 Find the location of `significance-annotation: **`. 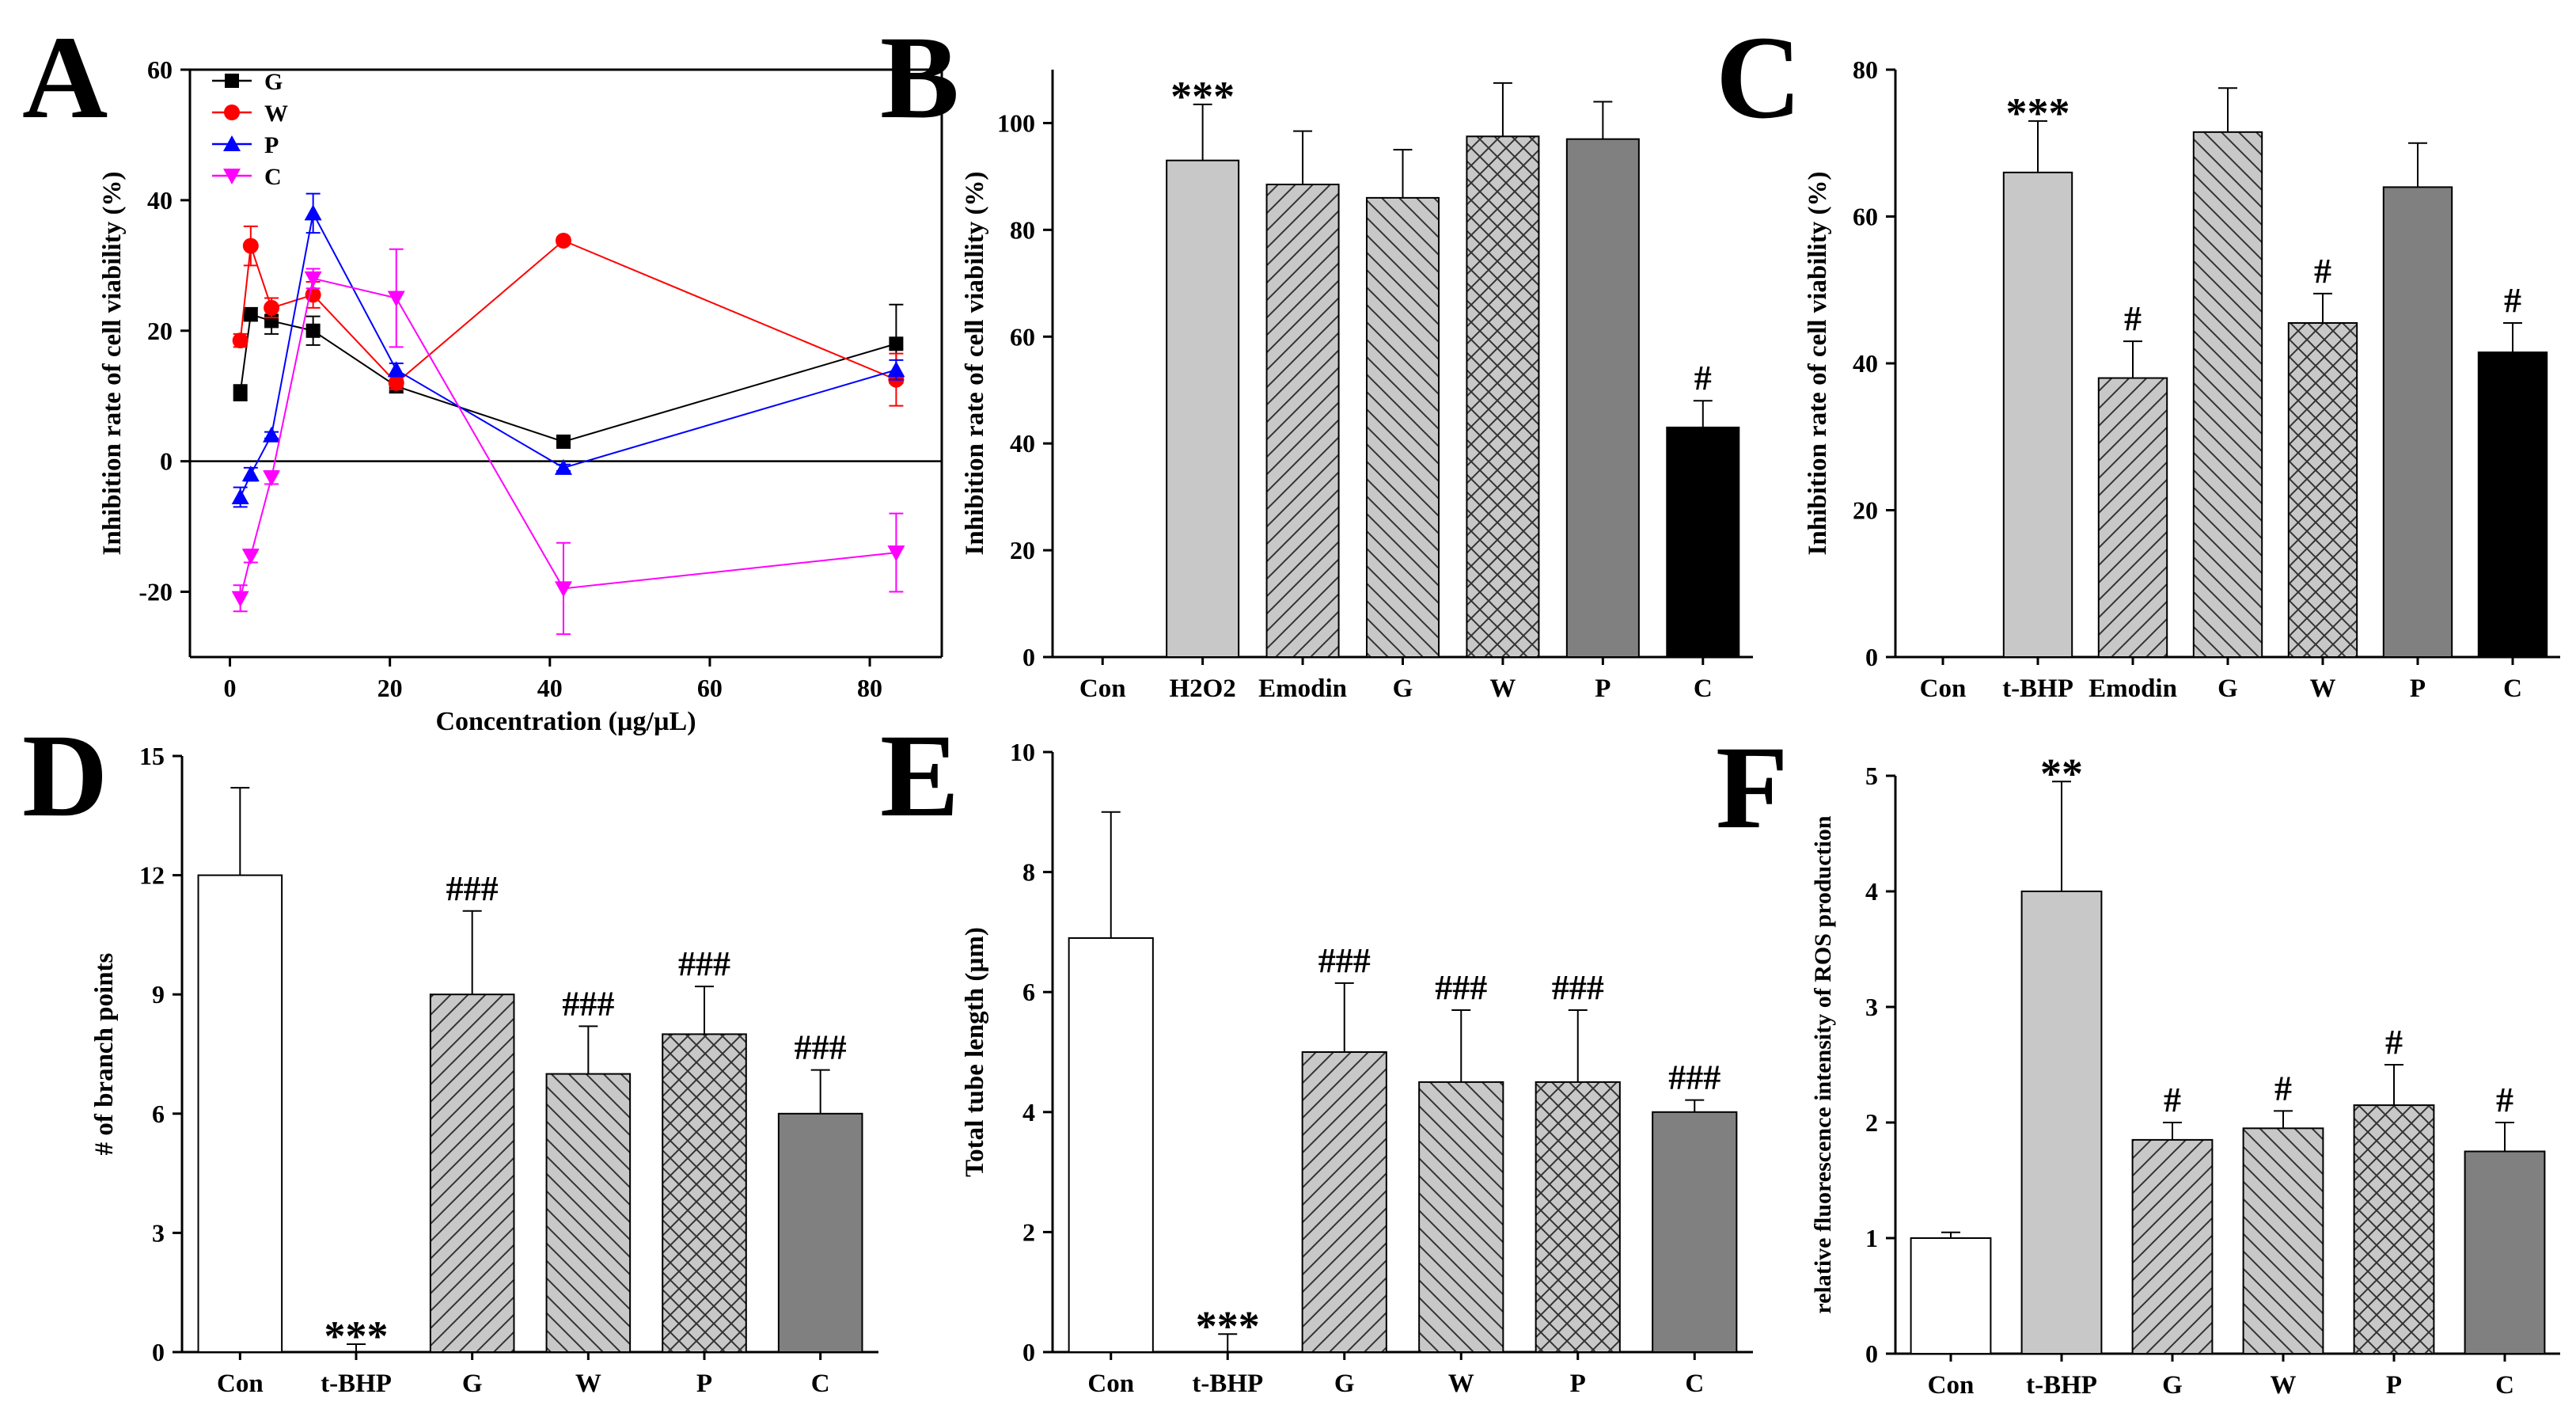

significance-annotation: ** is located at coordinates (2061, 773).